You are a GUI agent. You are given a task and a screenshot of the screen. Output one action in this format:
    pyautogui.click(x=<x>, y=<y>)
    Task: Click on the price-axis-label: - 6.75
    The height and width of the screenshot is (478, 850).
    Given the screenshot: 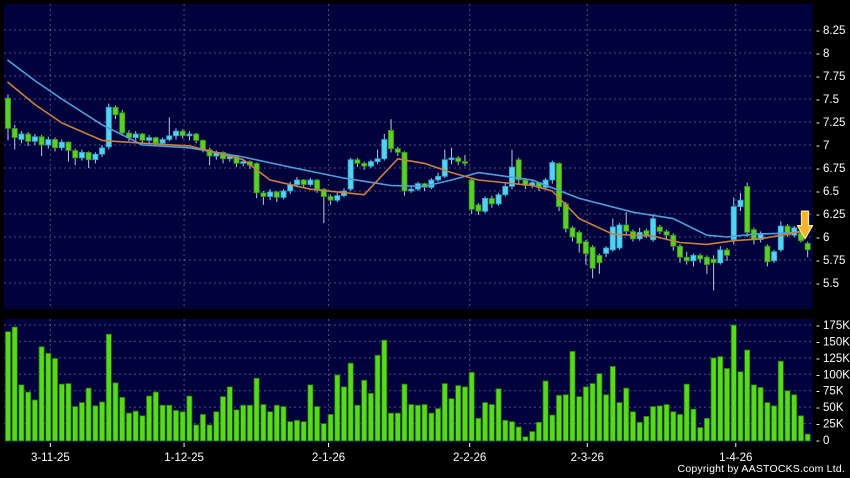 What is the action you would take?
    pyautogui.click(x=830, y=169)
    